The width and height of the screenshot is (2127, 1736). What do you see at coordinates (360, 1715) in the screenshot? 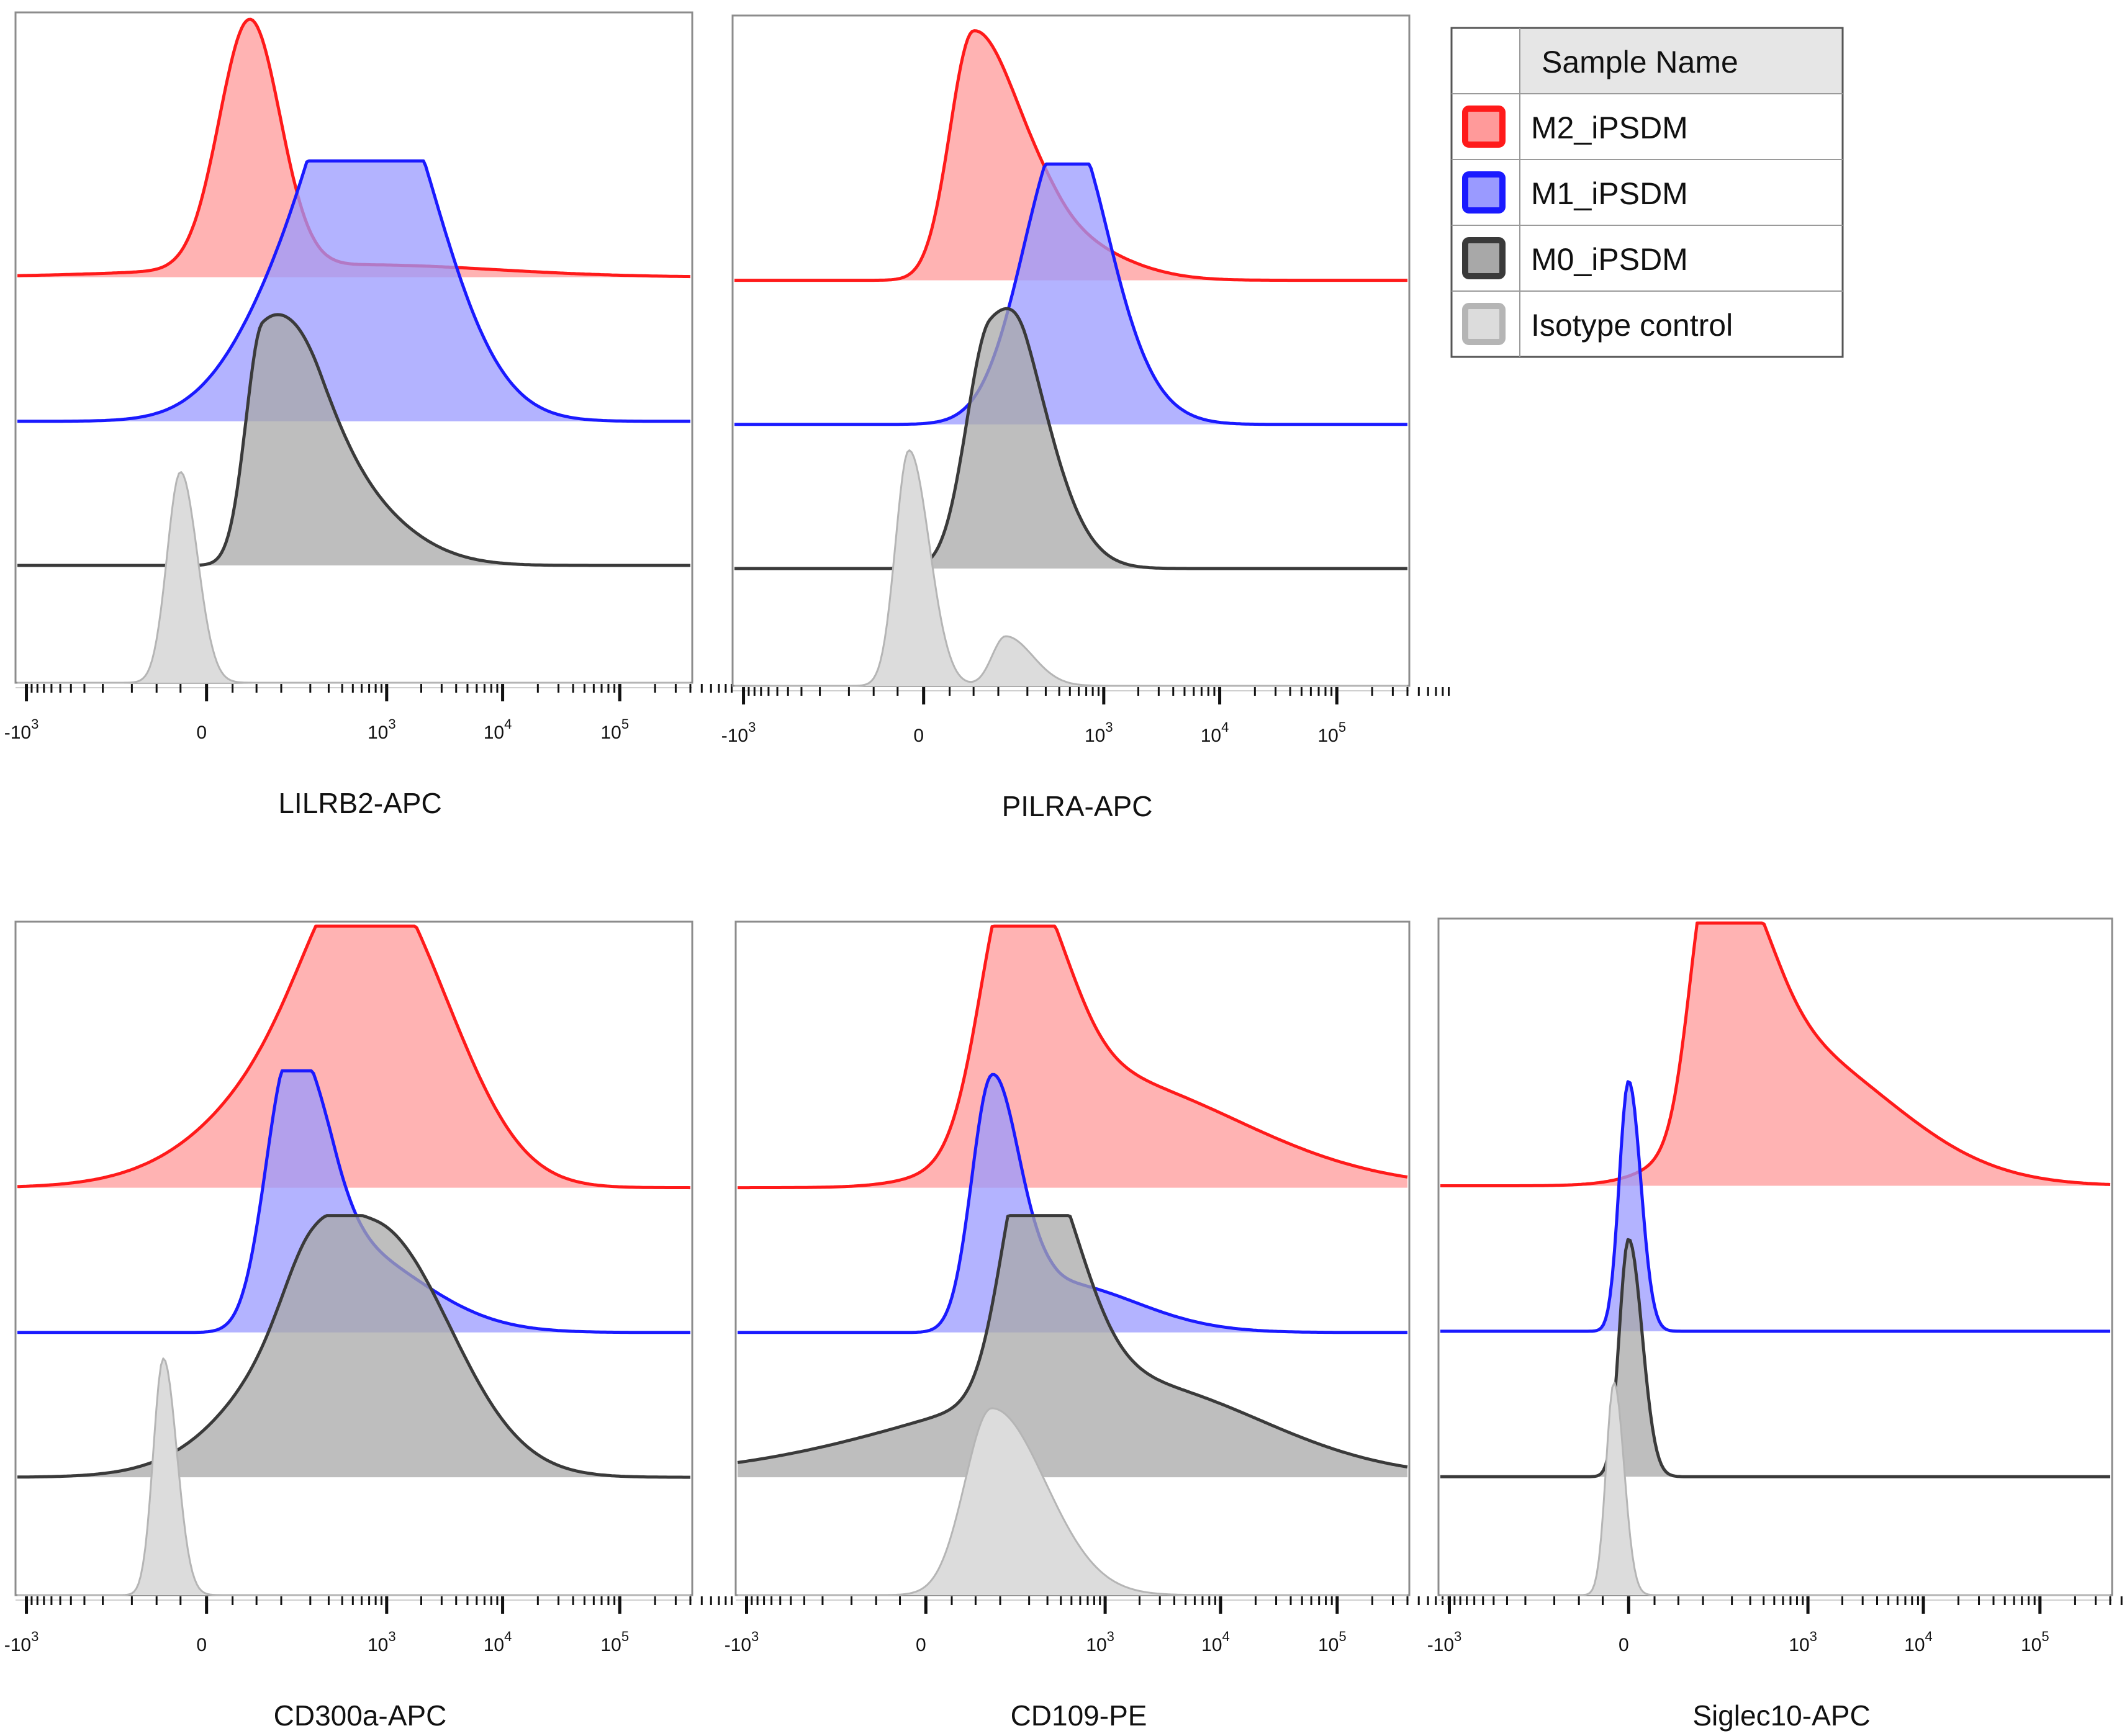
I see `x-axis-title: CD300a-APC` at bounding box center [360, 1715].